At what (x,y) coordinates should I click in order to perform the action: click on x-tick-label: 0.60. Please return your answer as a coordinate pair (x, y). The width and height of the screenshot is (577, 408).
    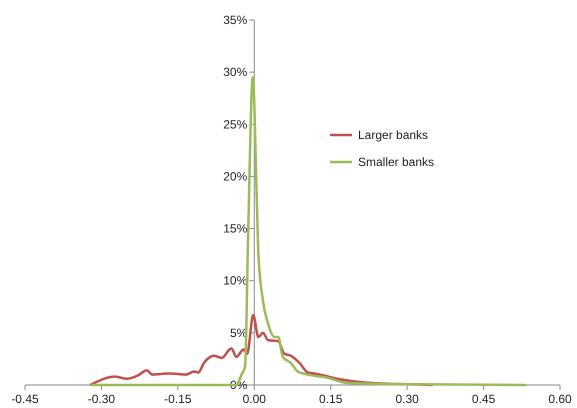
    Looking at the image, I should click on (560, 399).